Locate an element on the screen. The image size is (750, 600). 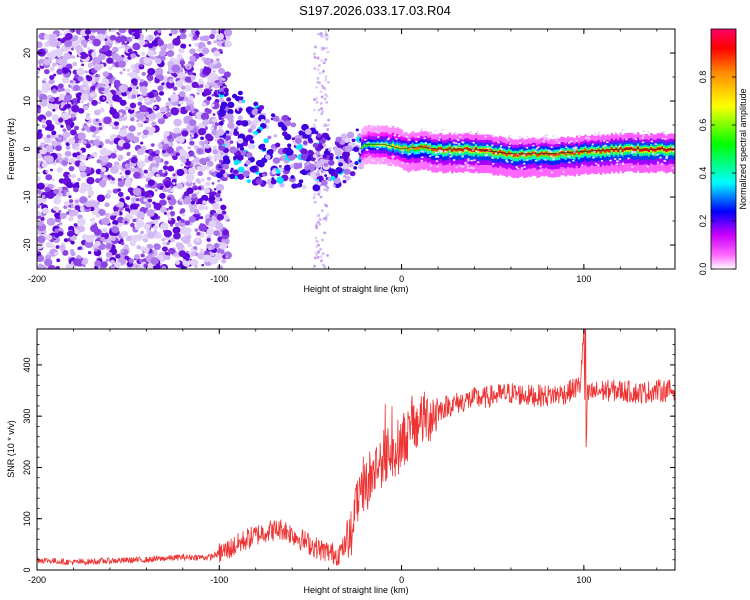
ridge-line is located at coordinates (520, 149).